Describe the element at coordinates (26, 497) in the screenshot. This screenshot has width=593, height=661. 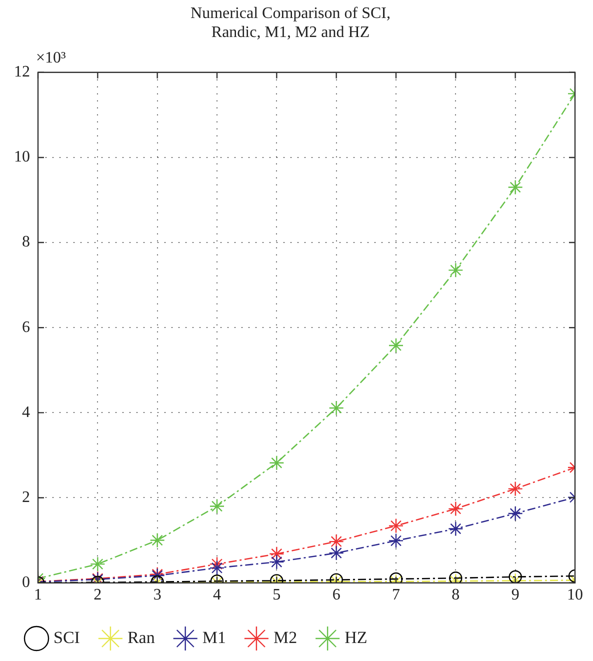
I see `y-tick-label: 2` at that location.